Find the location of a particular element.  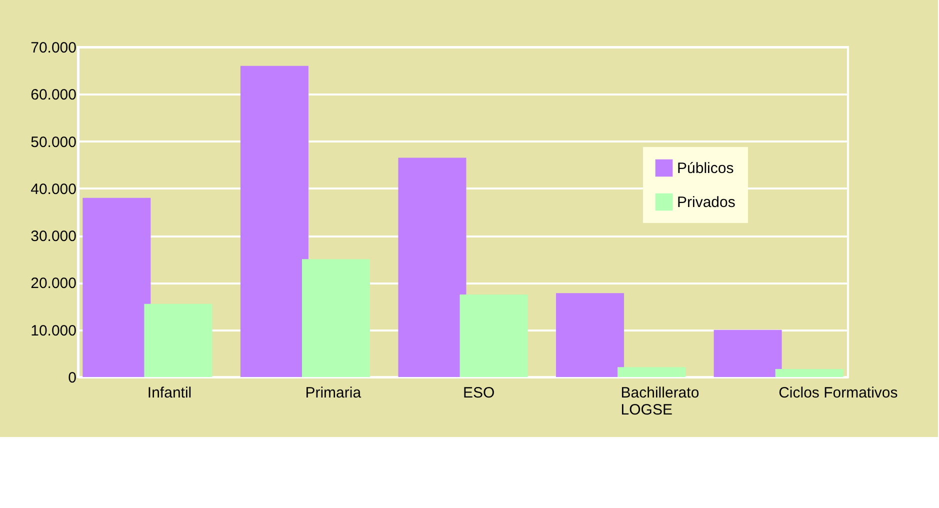

x-tick-label: Primaria is located at coordinates (333, 393).